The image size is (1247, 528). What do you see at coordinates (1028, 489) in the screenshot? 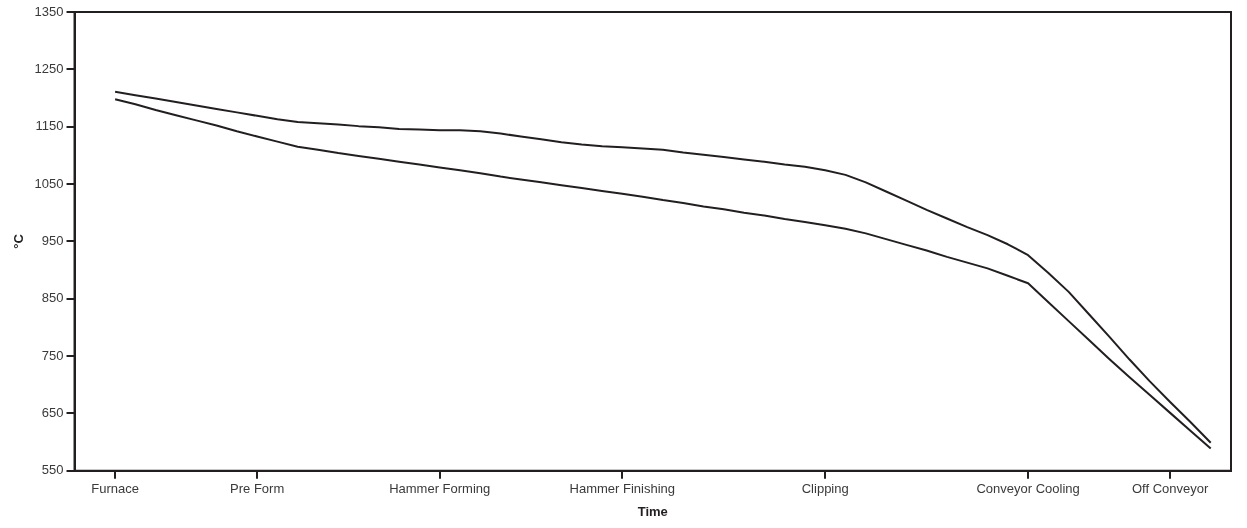
I see `x-tick-label: Conveyor Cooling` at bounding box center [1028, 489].